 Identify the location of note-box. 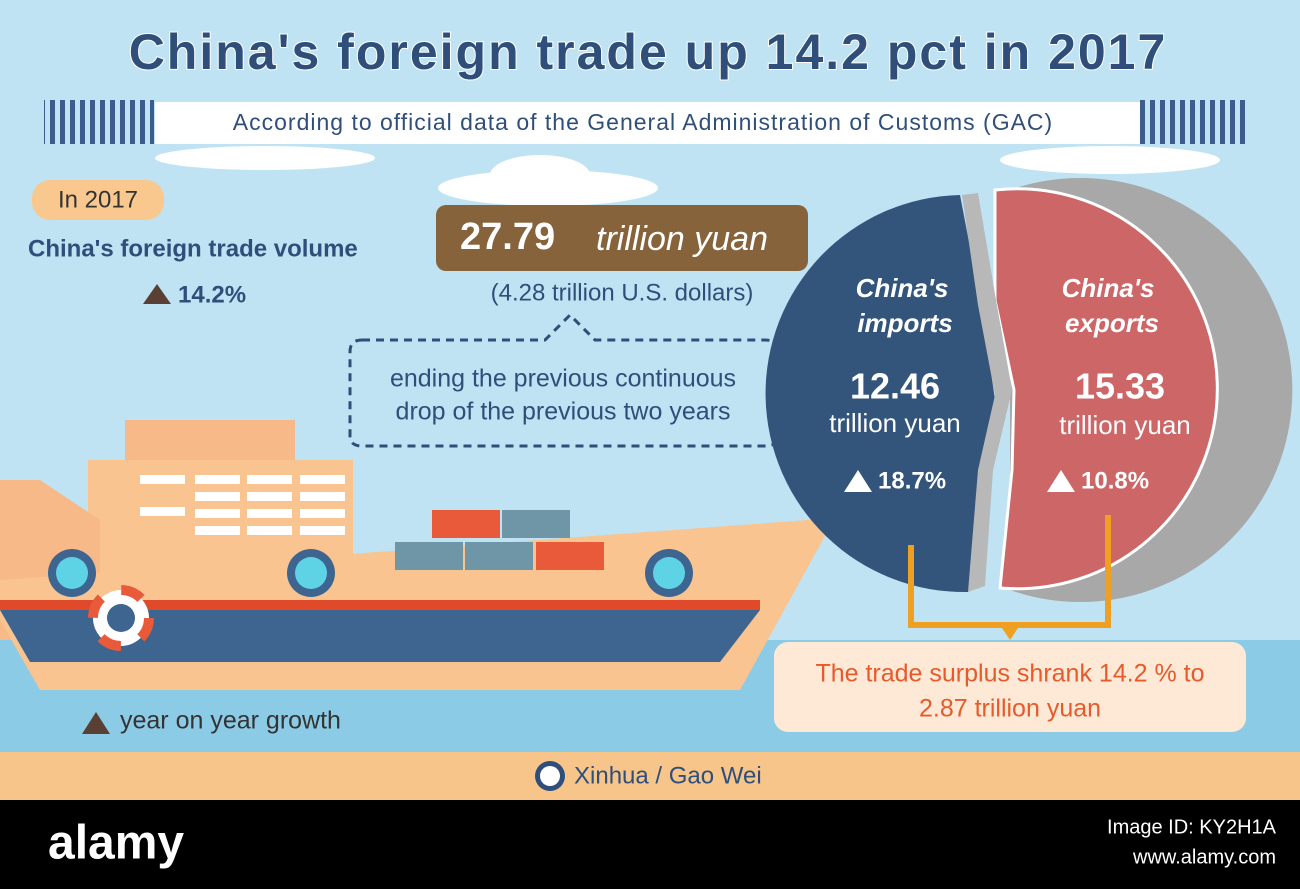
(564, 380).